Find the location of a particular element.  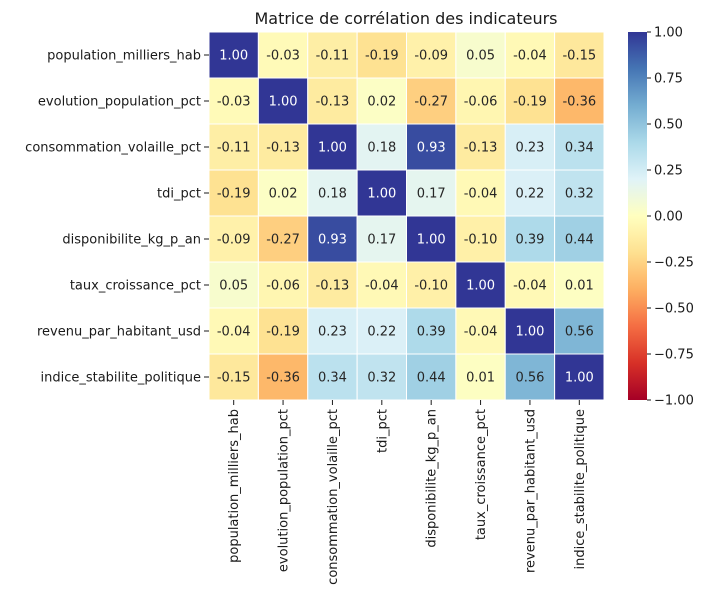

cell-value-label: 0.05 is located at coordinates (480, 56).